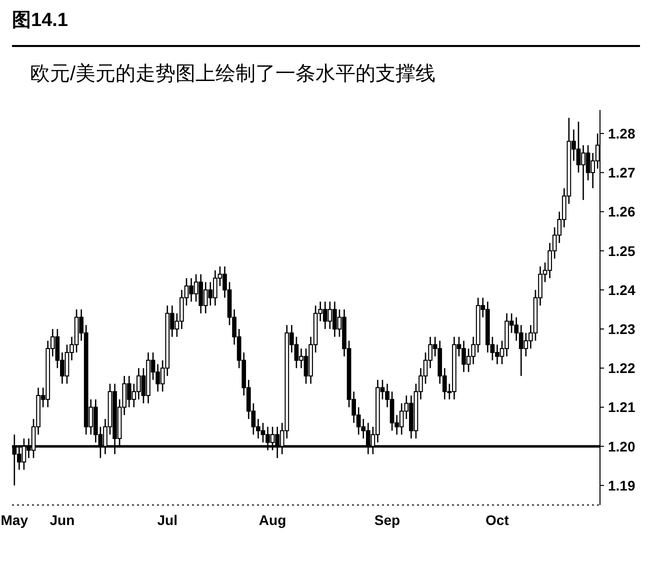 This screenshot has width=662, height=582. What do you see at coordinates (622, 212) in the screenshot?
I see `y-tick-label: 1.26` at bounding box center [622, 212].